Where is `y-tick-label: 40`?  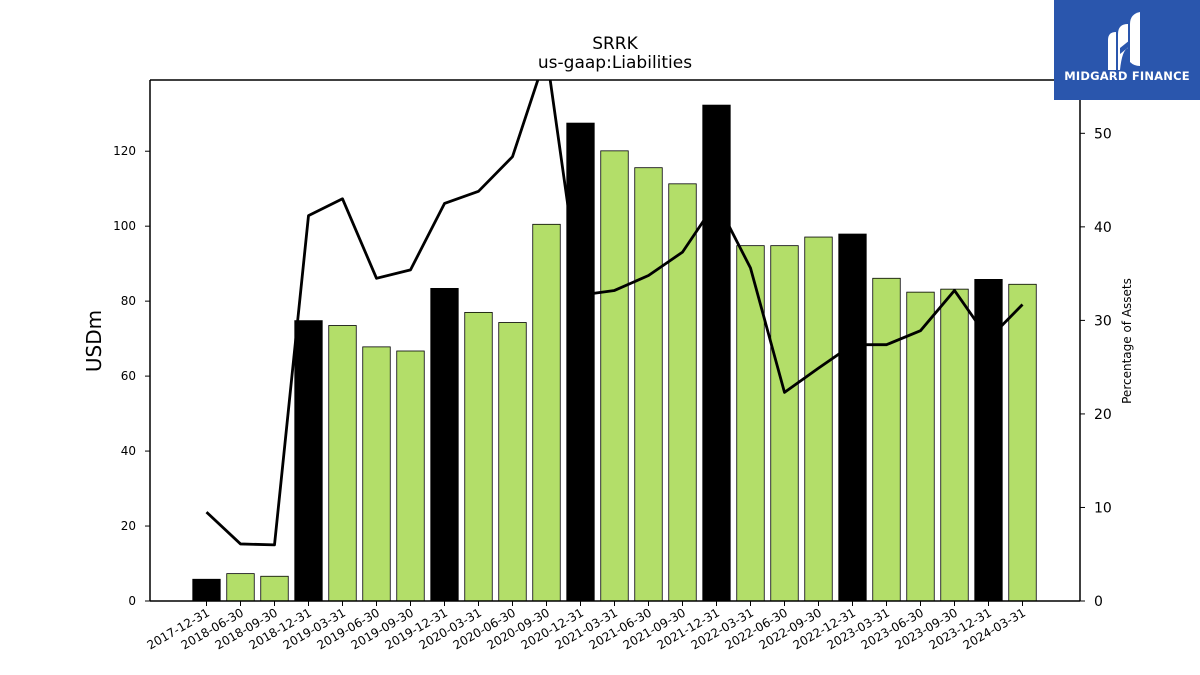
y-tick-label: 40 is located at coordinates (128, 451).